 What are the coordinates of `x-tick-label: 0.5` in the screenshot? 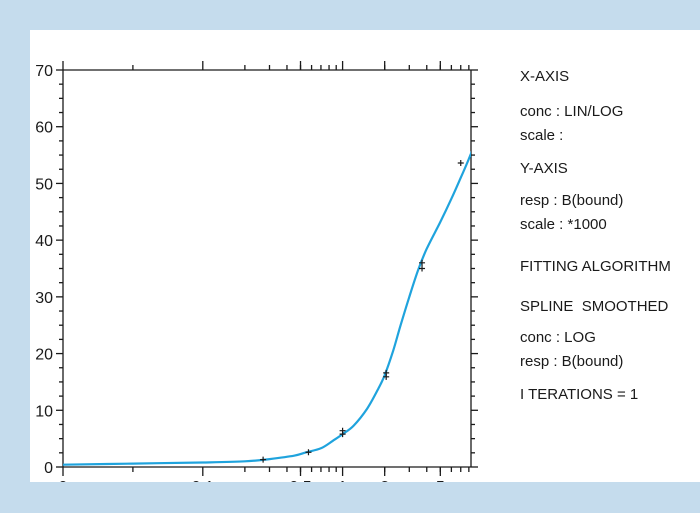 It's located at (300, 480).